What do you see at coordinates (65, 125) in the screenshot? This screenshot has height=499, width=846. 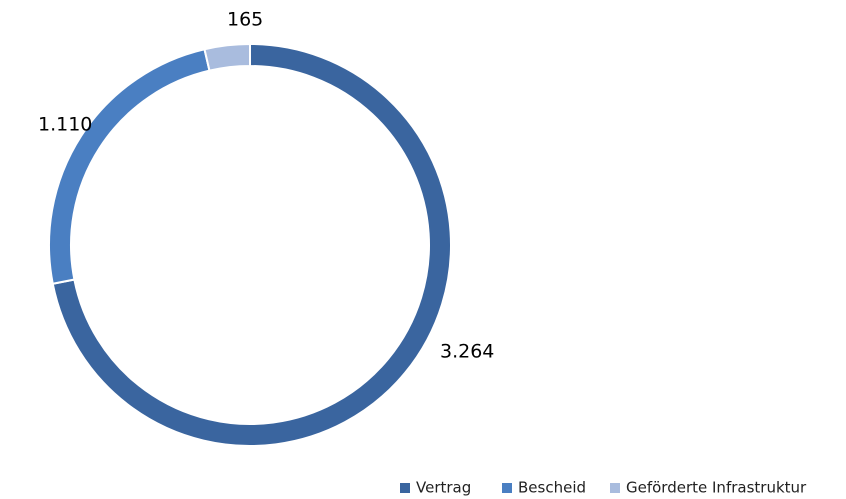 I see `data-label: 1.110` at bounding box center [65, 125].